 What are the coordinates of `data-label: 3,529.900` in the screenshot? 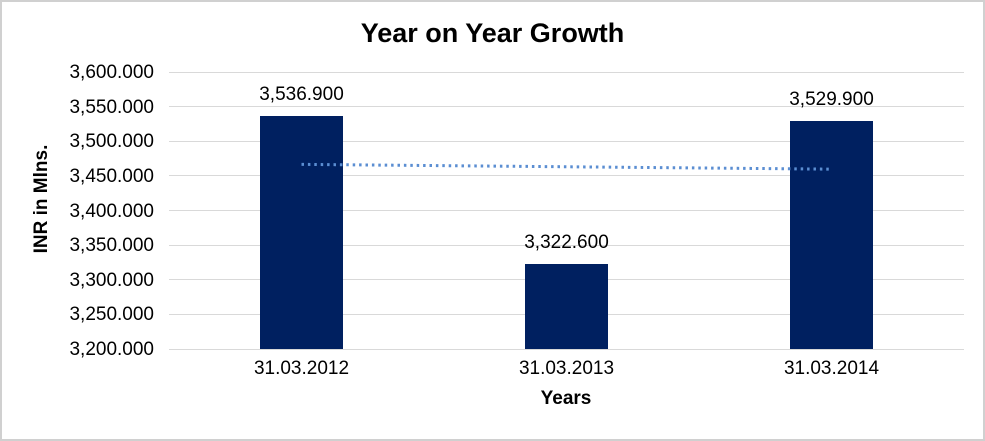 It's located at (831, 99).